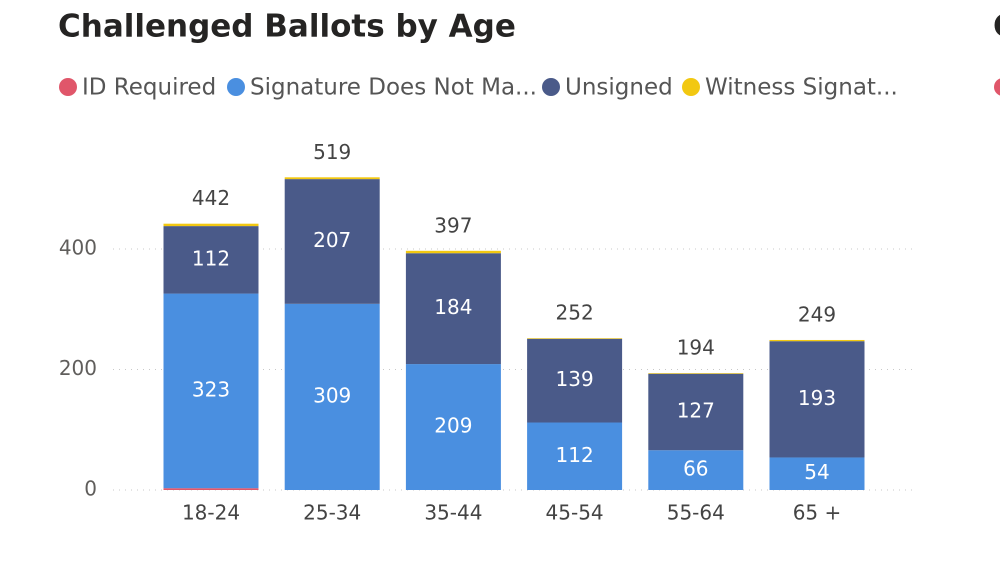  What do you see at coordinates (211, 513) in the screenshot?
I see `x-tick-label: 18-24` at bounding box center [211, 513].